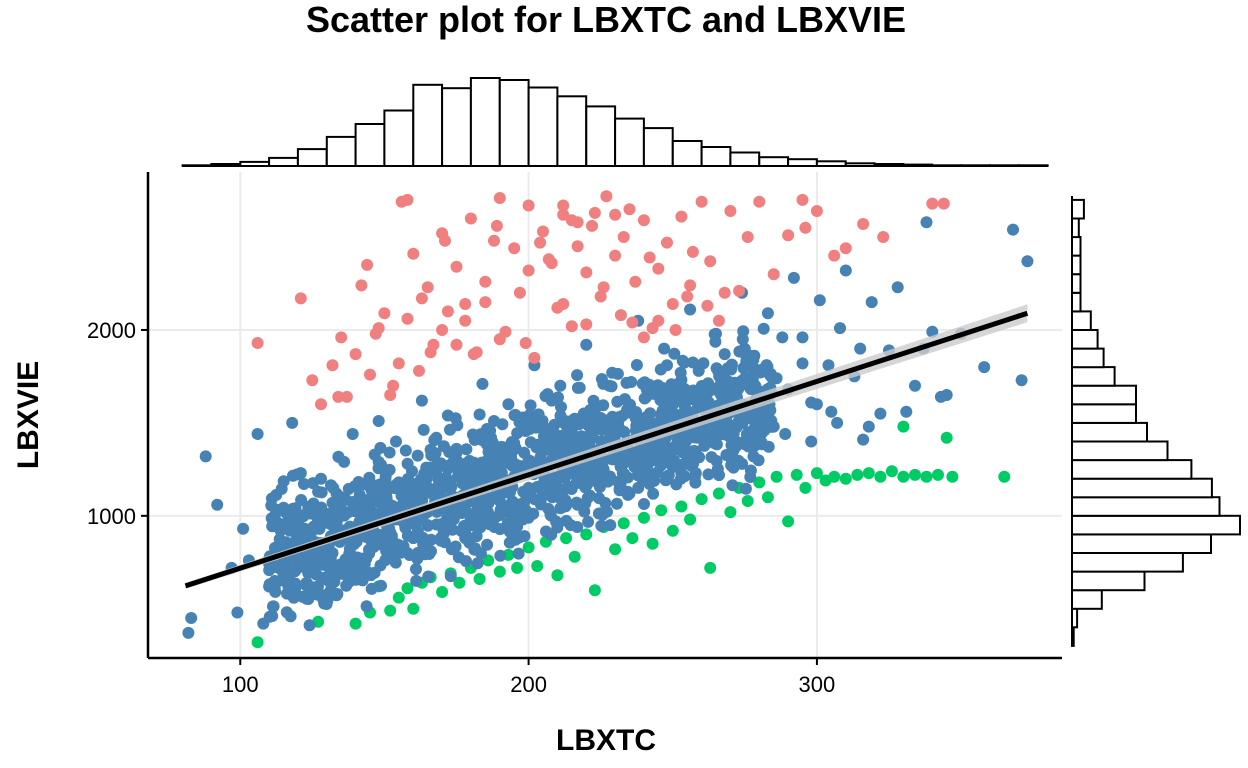  What do you see at coordinates (817, 684) in the screenshot?
I see `x-tick-label: 300` at bounding box center [817, 684].